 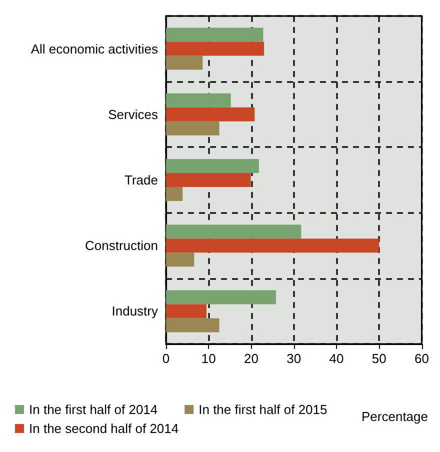 What do you see at coordinates (294, 358) in the screenshot?
I see `x-tick-label: 30` at bounding box center [294, 358].